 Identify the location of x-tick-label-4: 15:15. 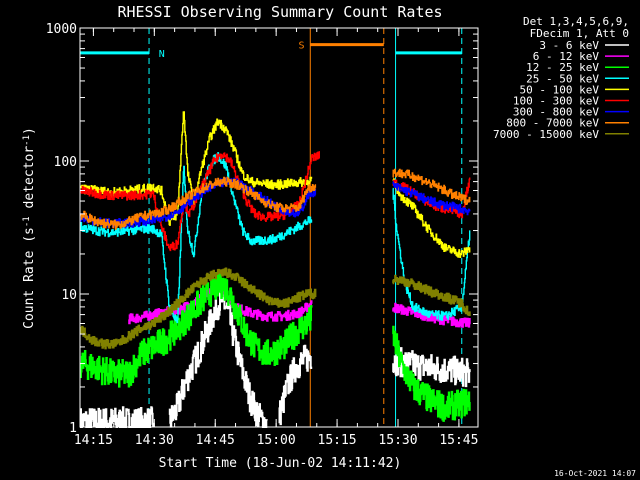
(337, 440).